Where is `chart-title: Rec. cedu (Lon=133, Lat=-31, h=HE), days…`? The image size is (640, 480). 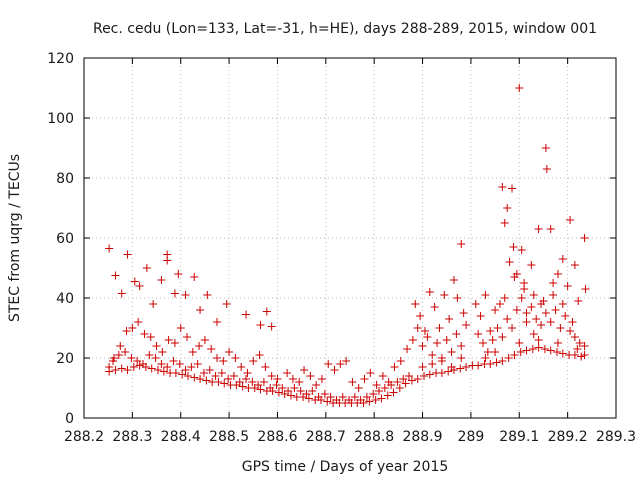 chart-title: Rec. cedu (Lon=133, Lat=-31, h=HE), days… is located at coordinates (345, 29).